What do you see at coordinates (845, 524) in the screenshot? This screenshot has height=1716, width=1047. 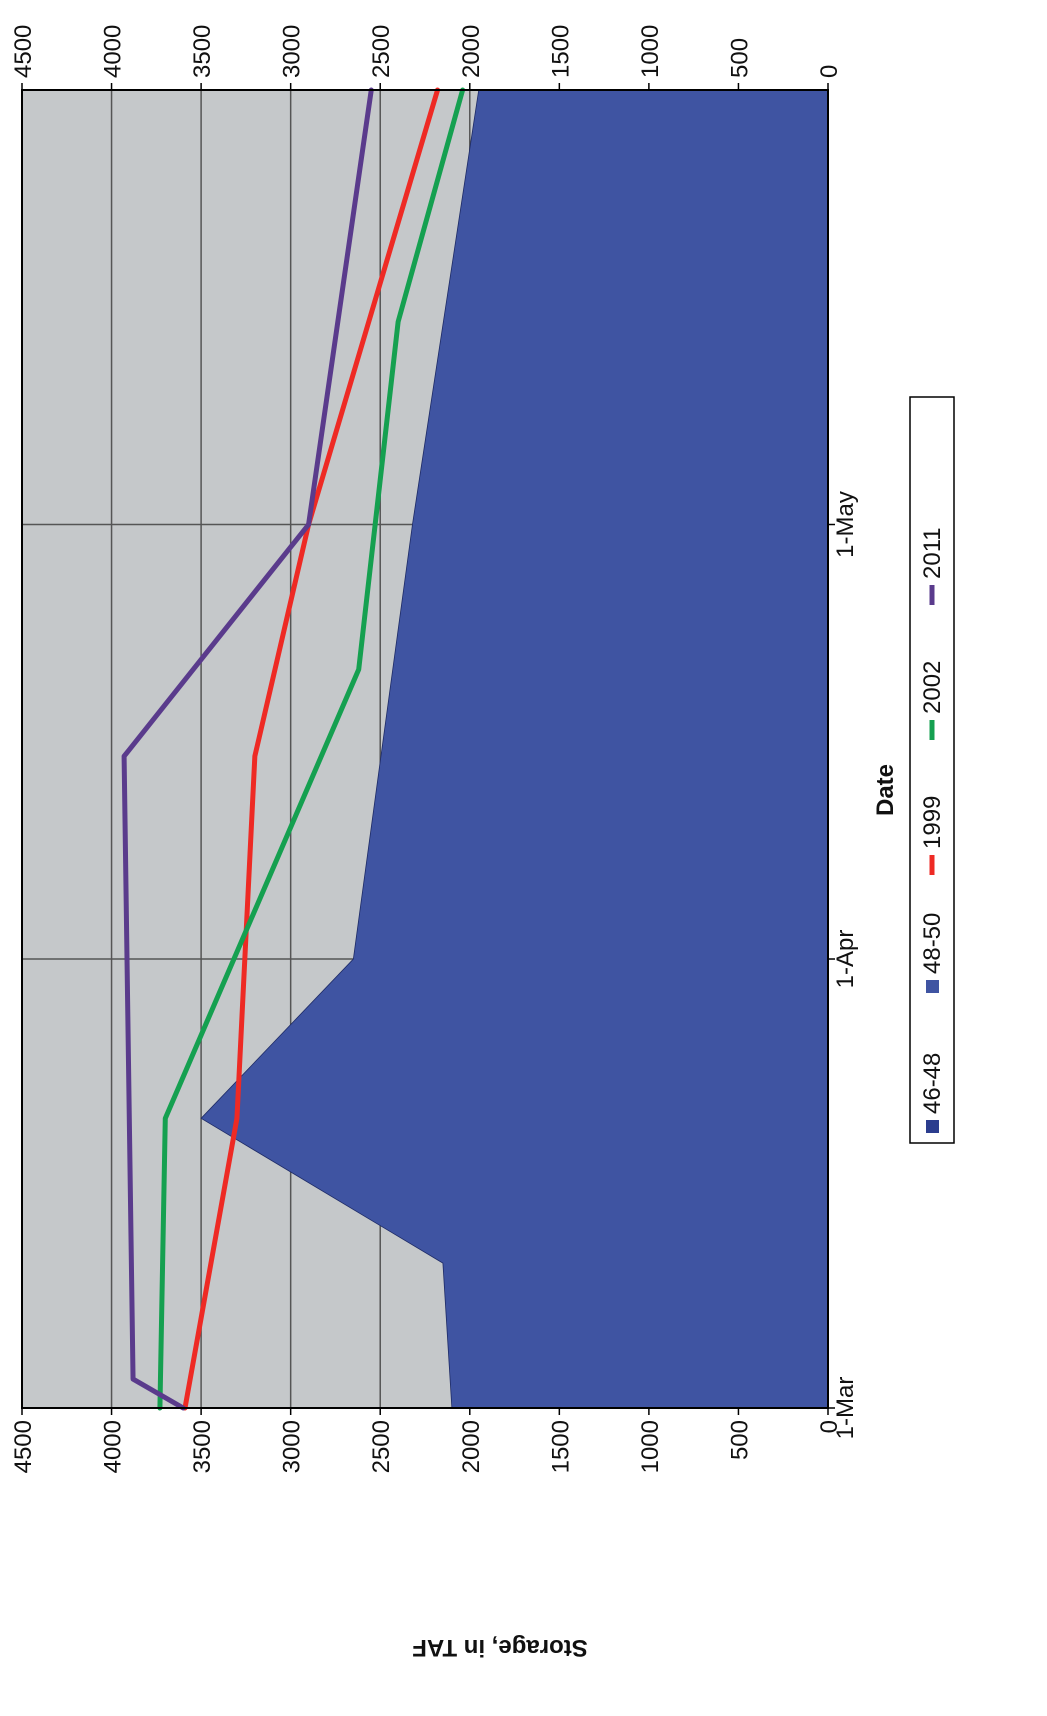 I see `date-tick-label: 1-May` at bounding box center [845, 524].